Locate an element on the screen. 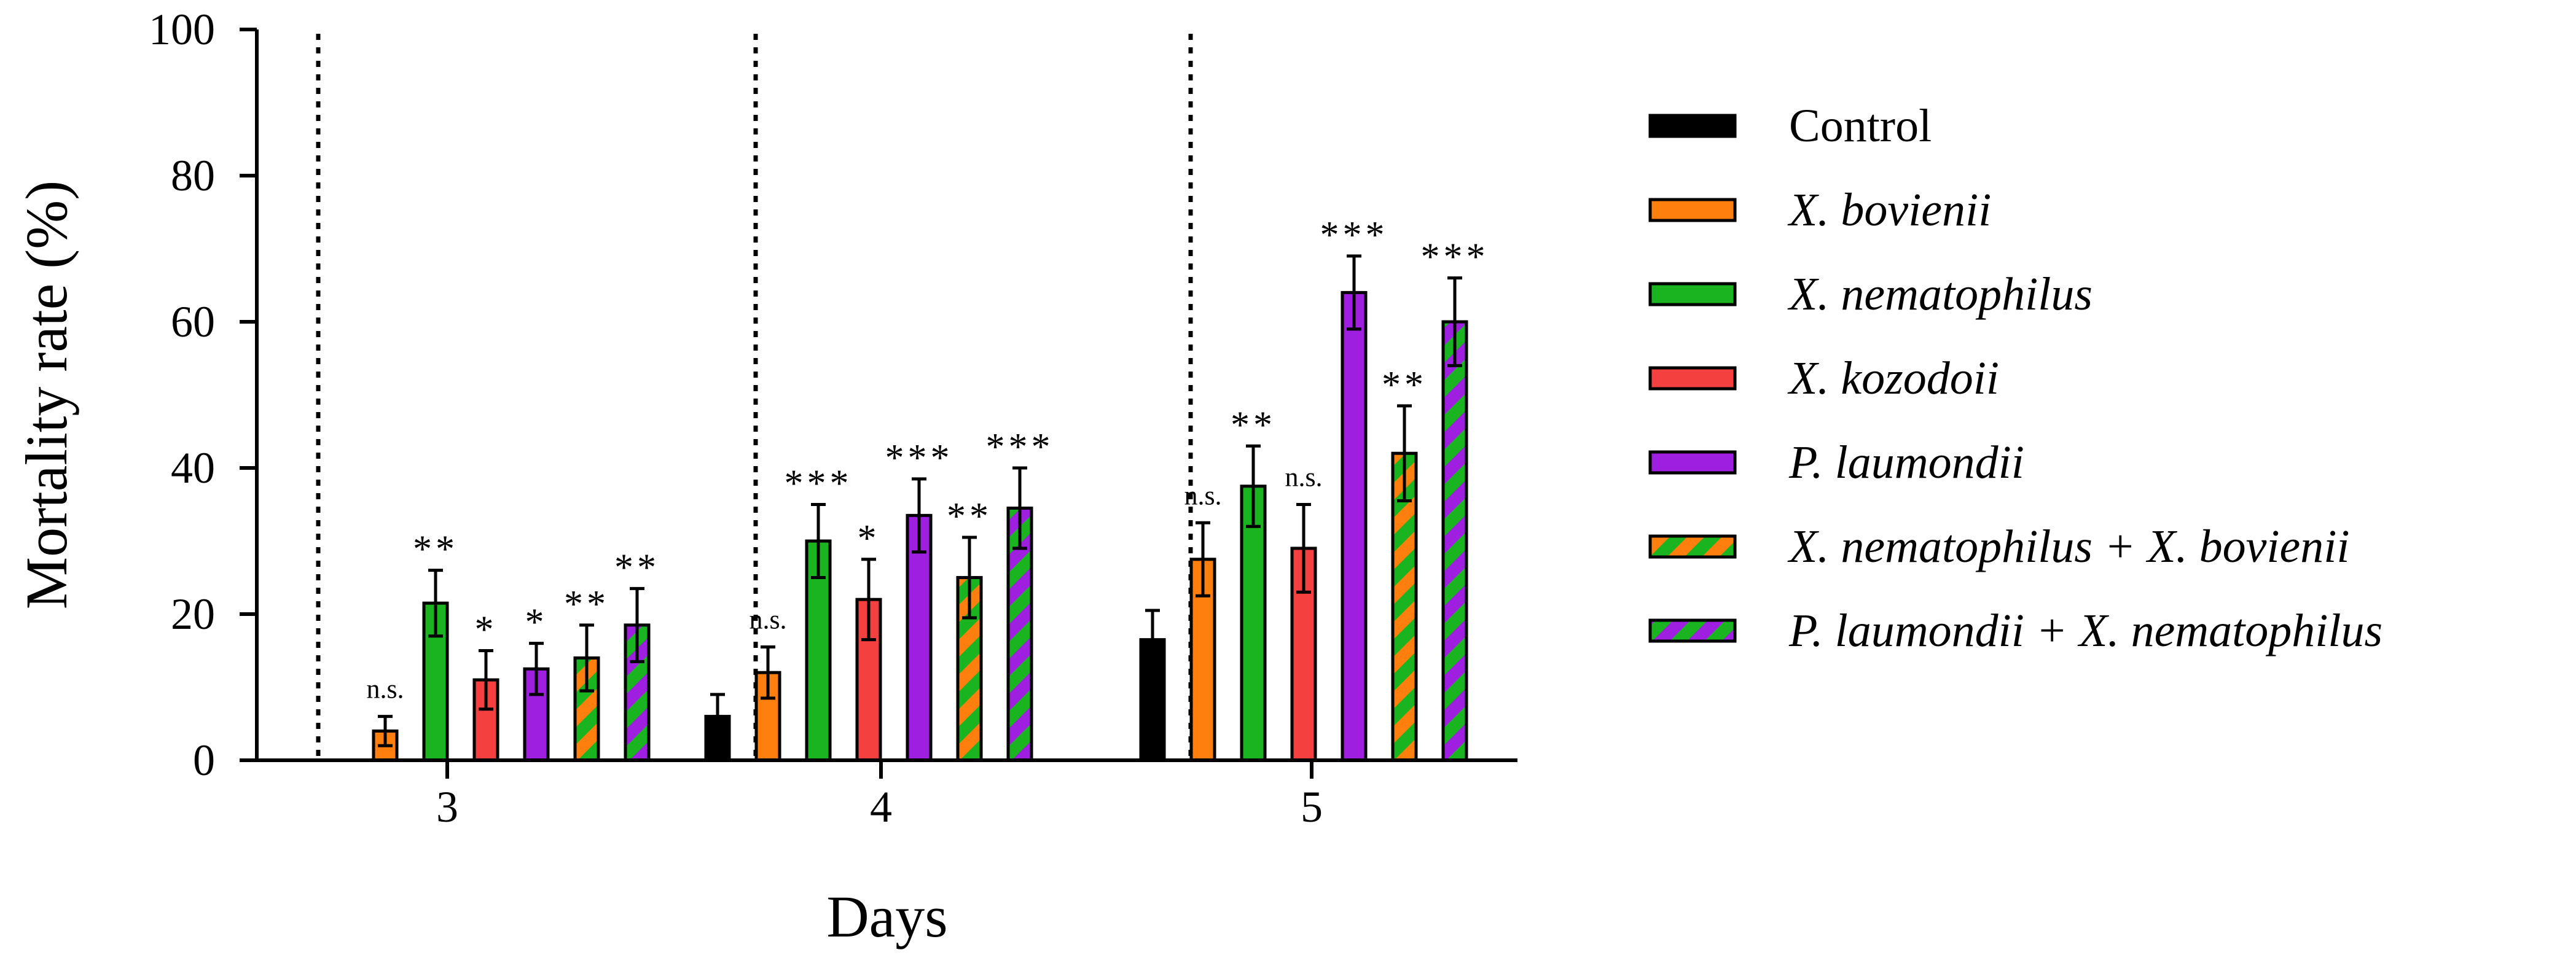 This screenshot has width=2576, height=958. y-tick-label: 0 is located at coordinates (204, 760).